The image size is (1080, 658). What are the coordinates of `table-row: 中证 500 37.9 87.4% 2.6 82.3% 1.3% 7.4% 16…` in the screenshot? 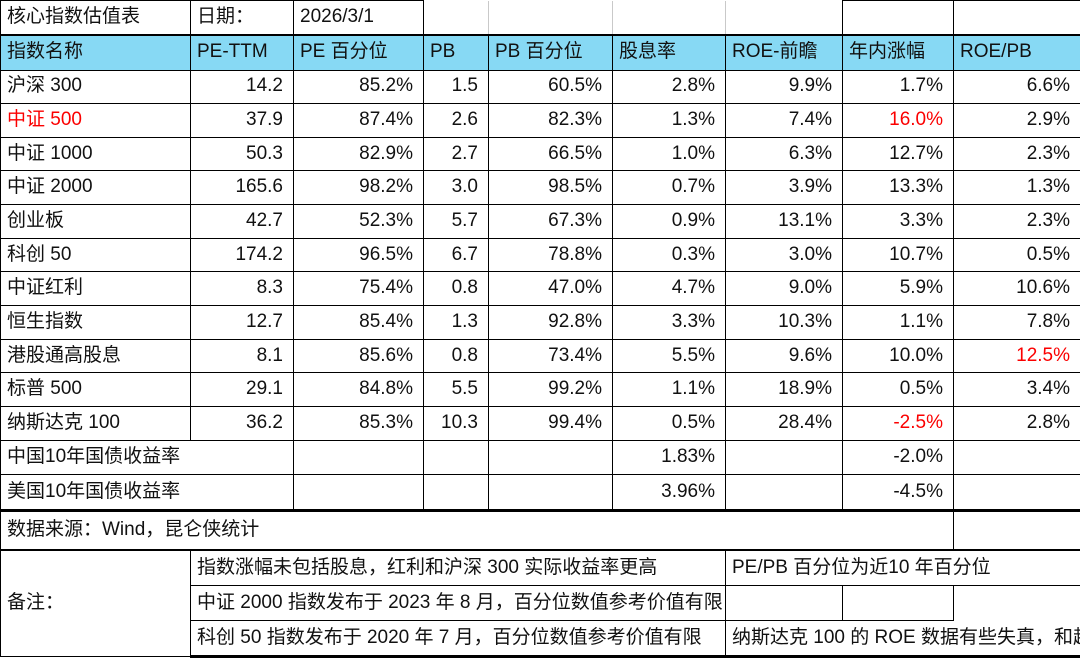 It's located at (540, 120).